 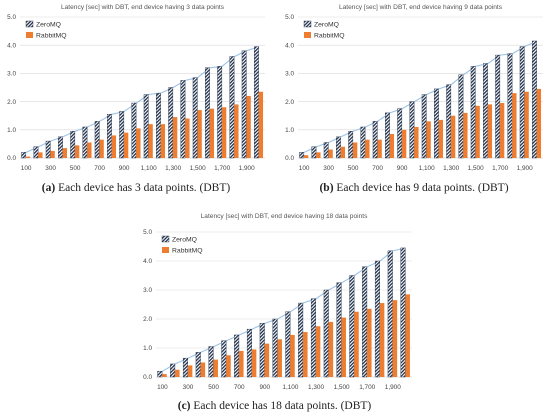 What do you see at coordinates (184, 406) in the screenshot?
I see `caption-c-label: (c)` at bounding box center [184, 406].